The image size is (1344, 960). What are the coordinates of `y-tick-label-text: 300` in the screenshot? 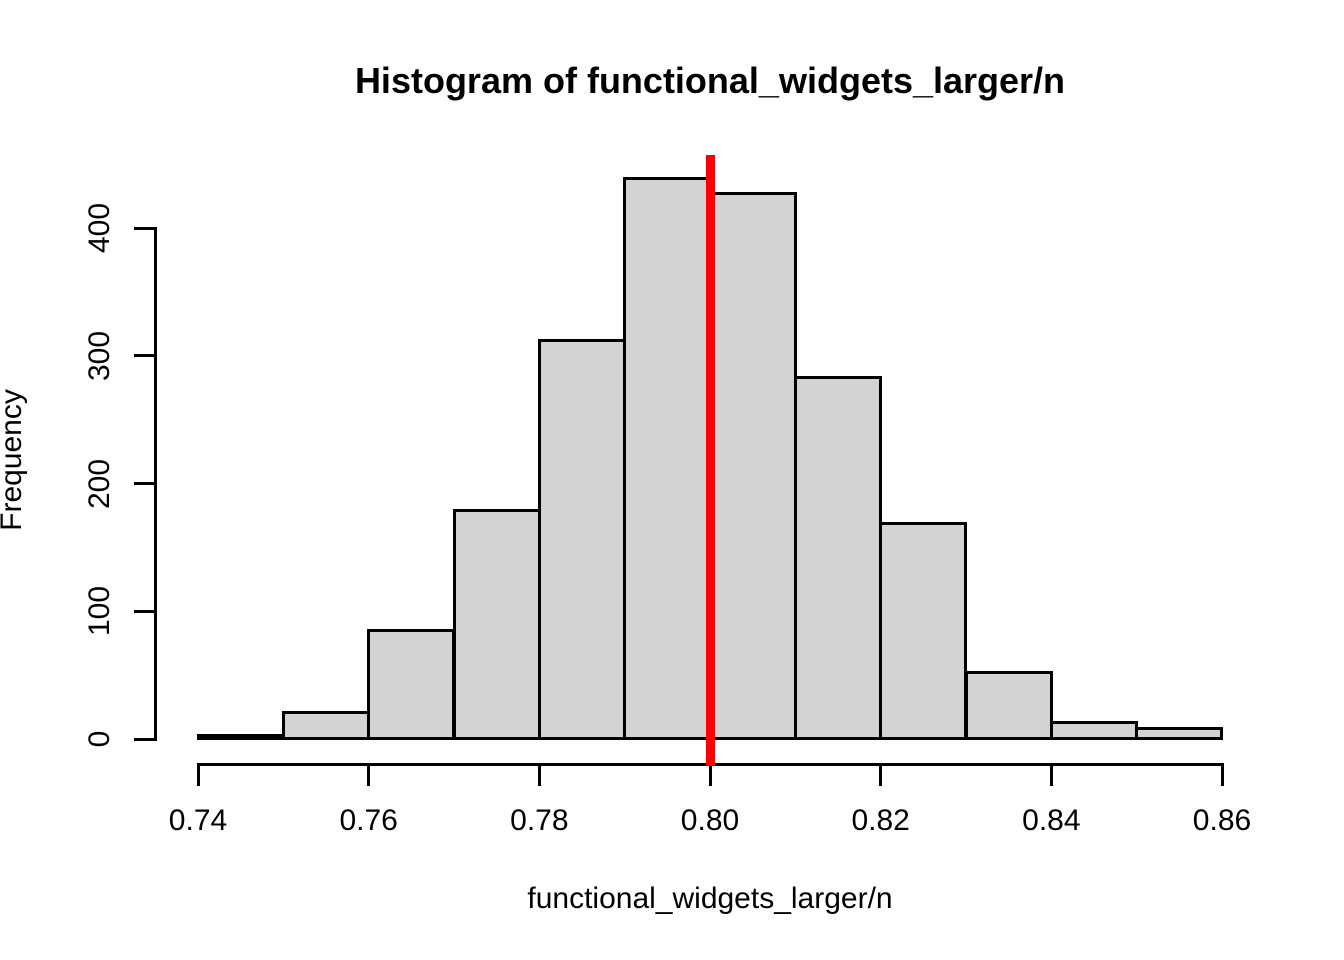 It's located at (99, 355).